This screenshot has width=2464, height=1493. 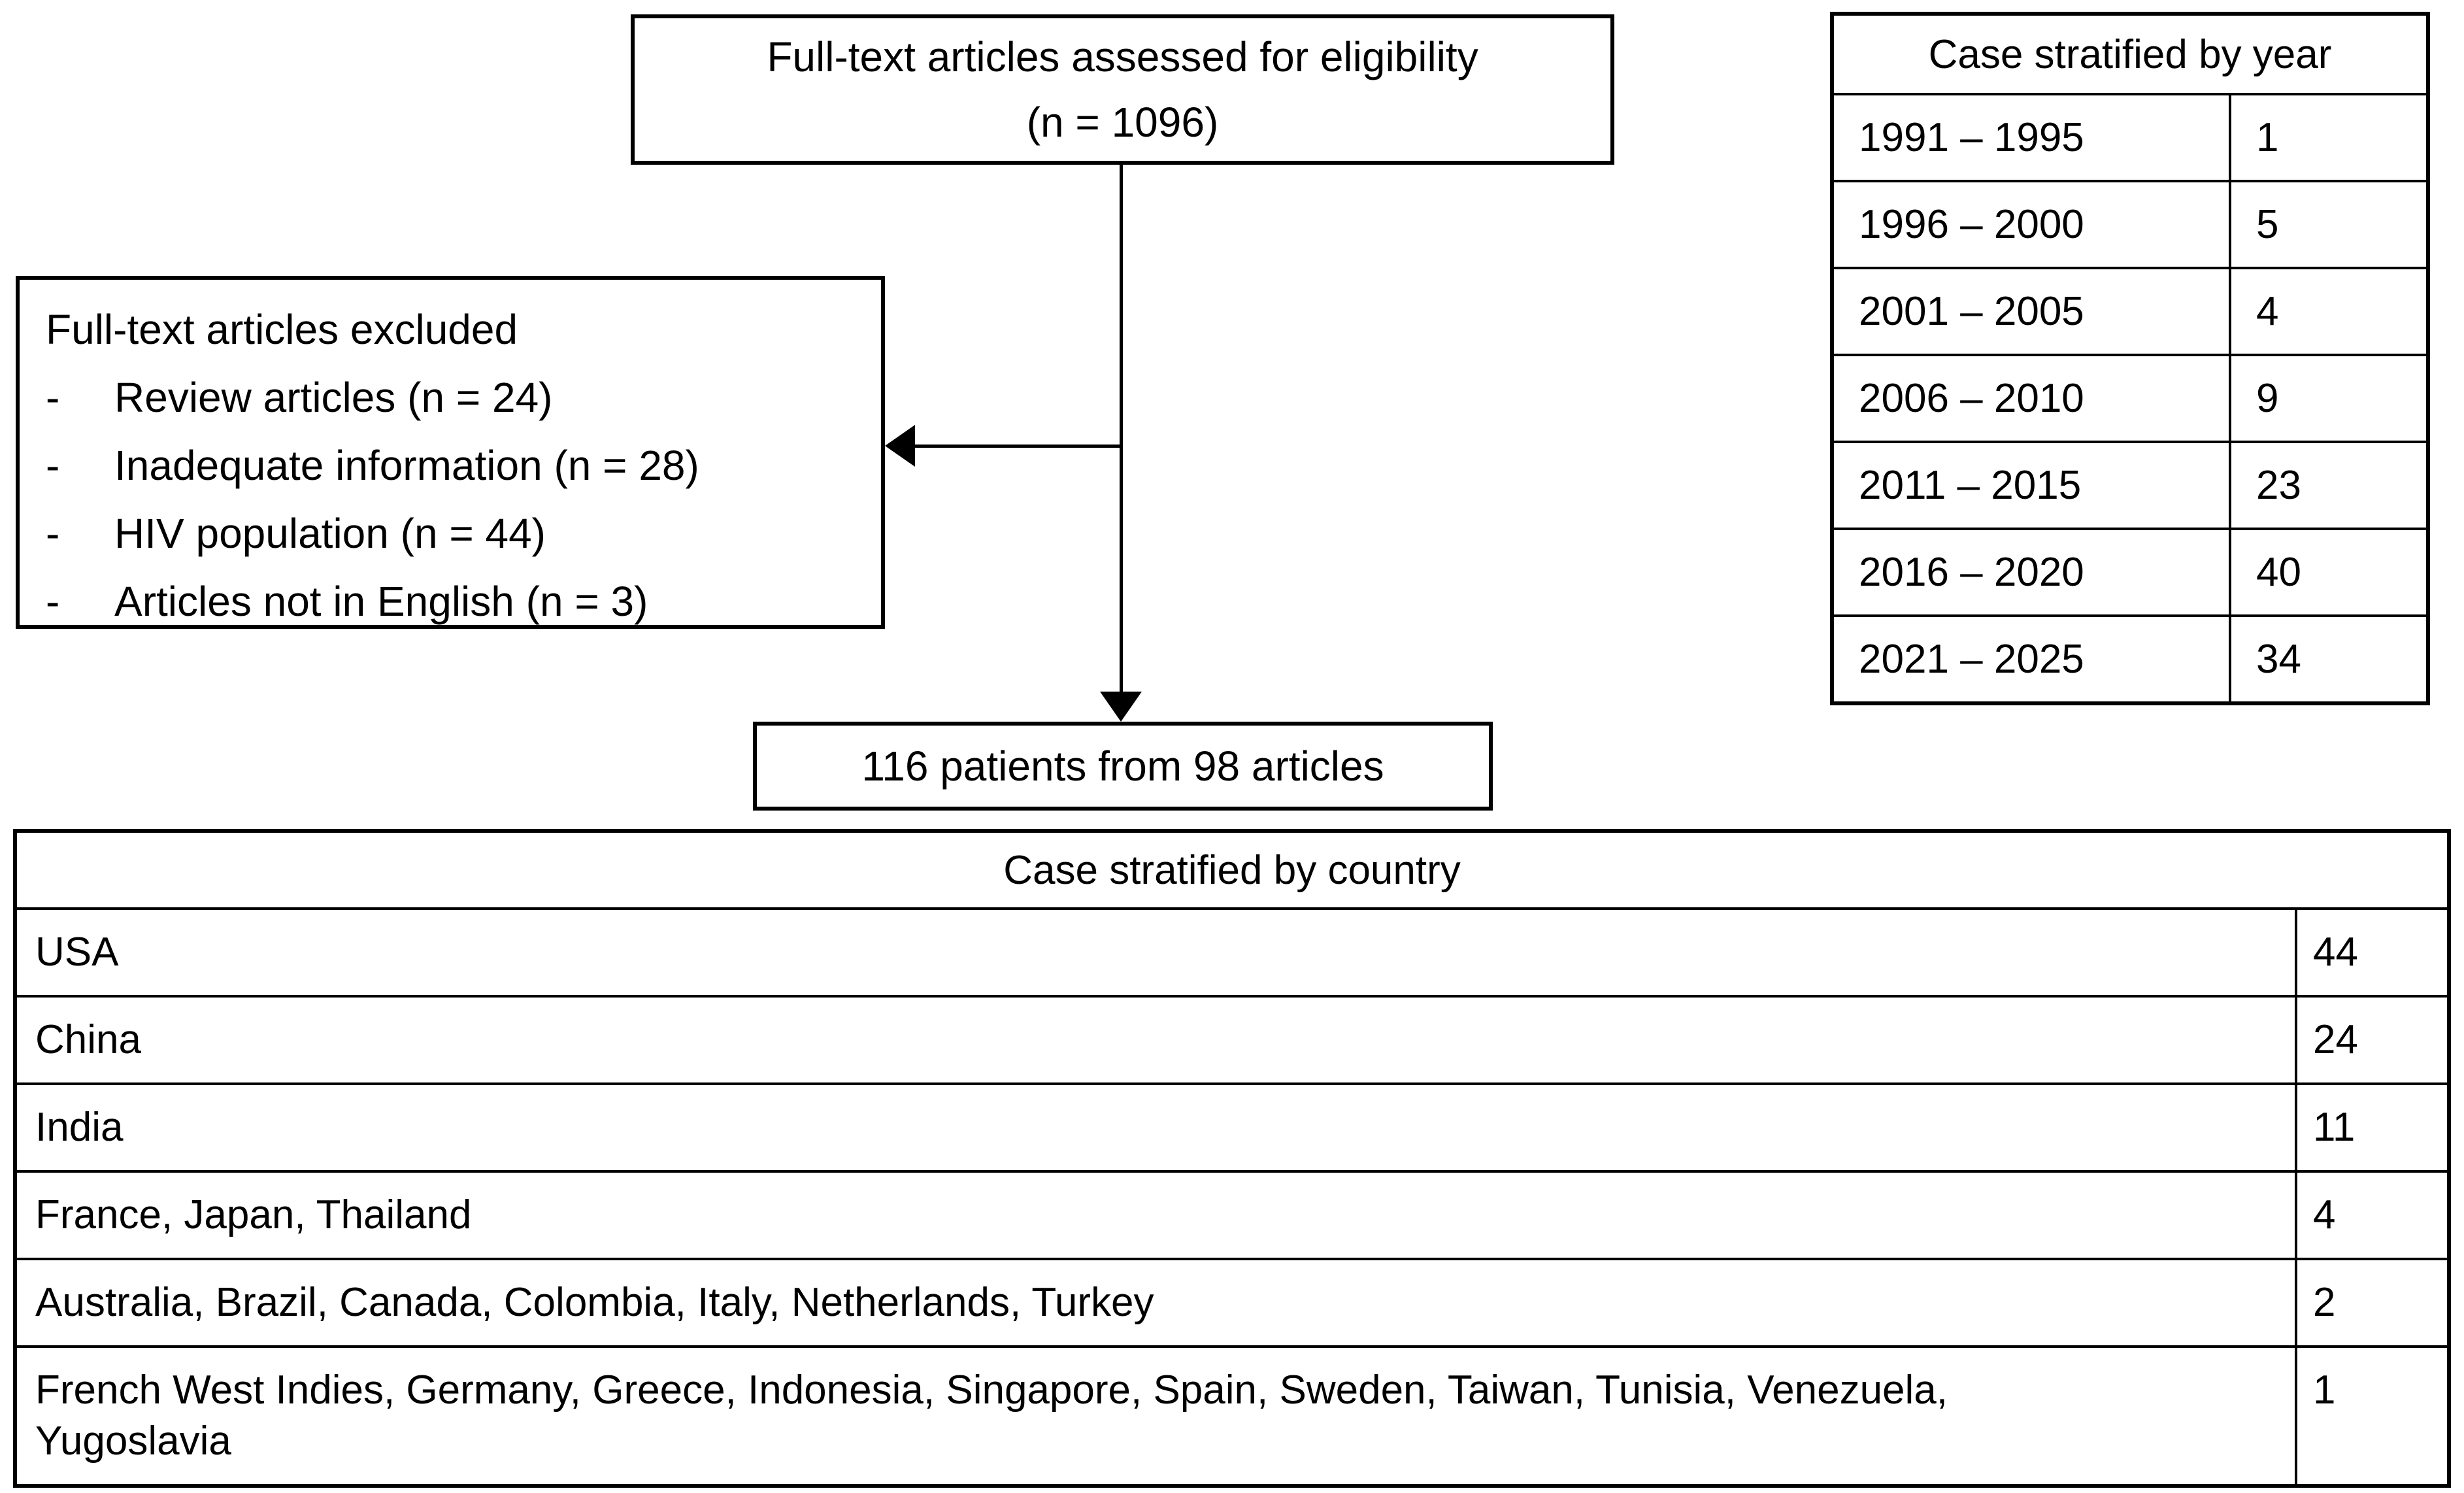 I want to click on year-range-cell: 2016 – 2020, so click(x=2032, y=572).